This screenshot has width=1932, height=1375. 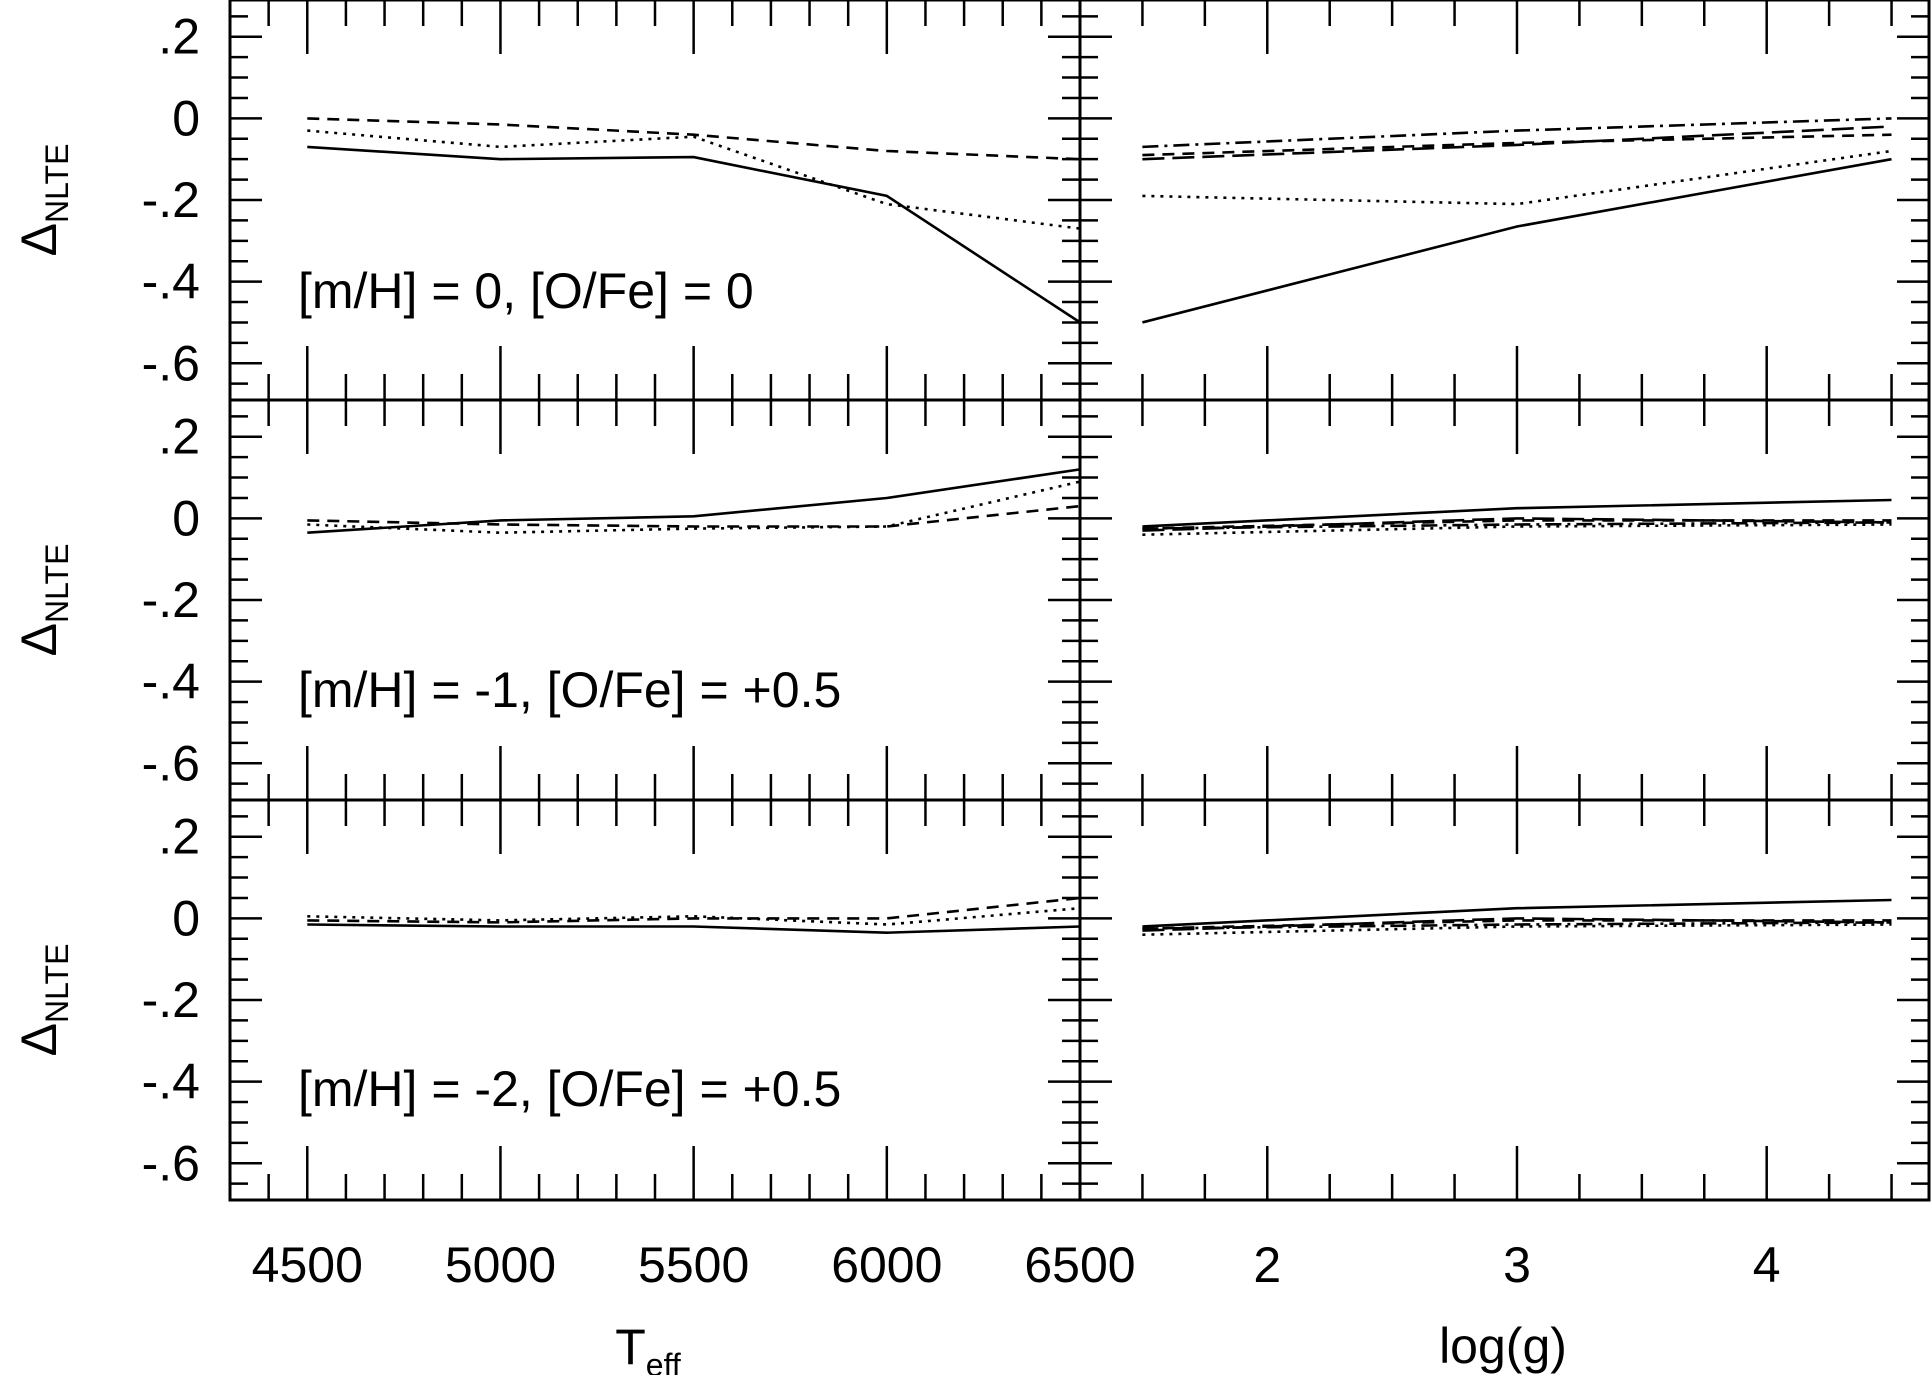 I want to click on y-axis-label-middle: ΔNLTE, so click(x=43, y=600).